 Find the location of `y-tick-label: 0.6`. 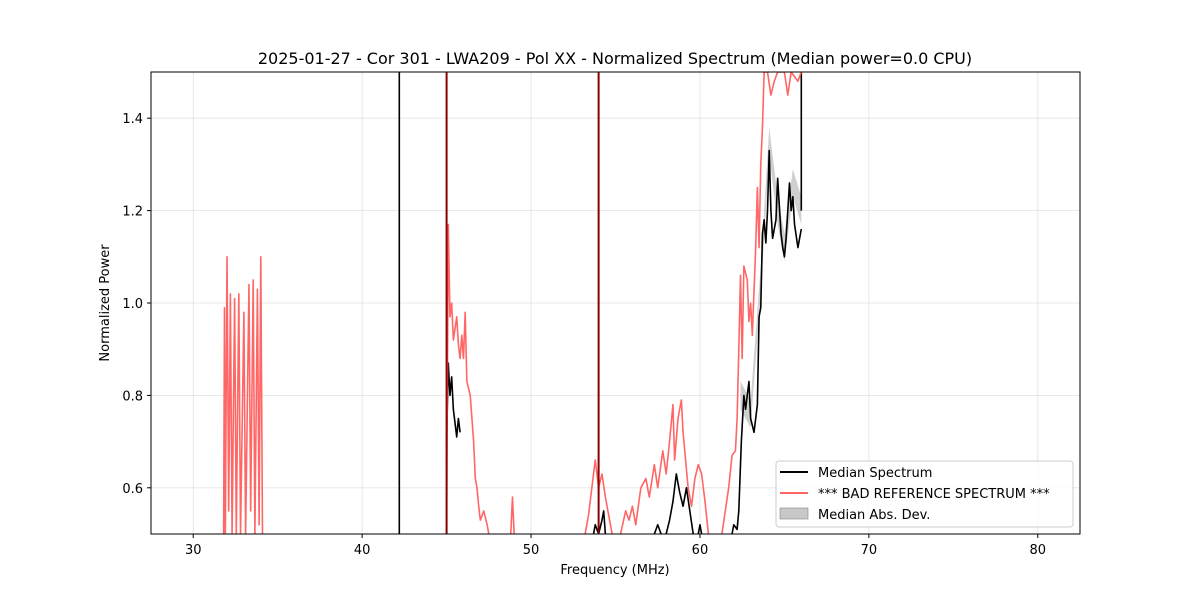

y-tick-label: 0.6 is located at coordinates (132, 489).